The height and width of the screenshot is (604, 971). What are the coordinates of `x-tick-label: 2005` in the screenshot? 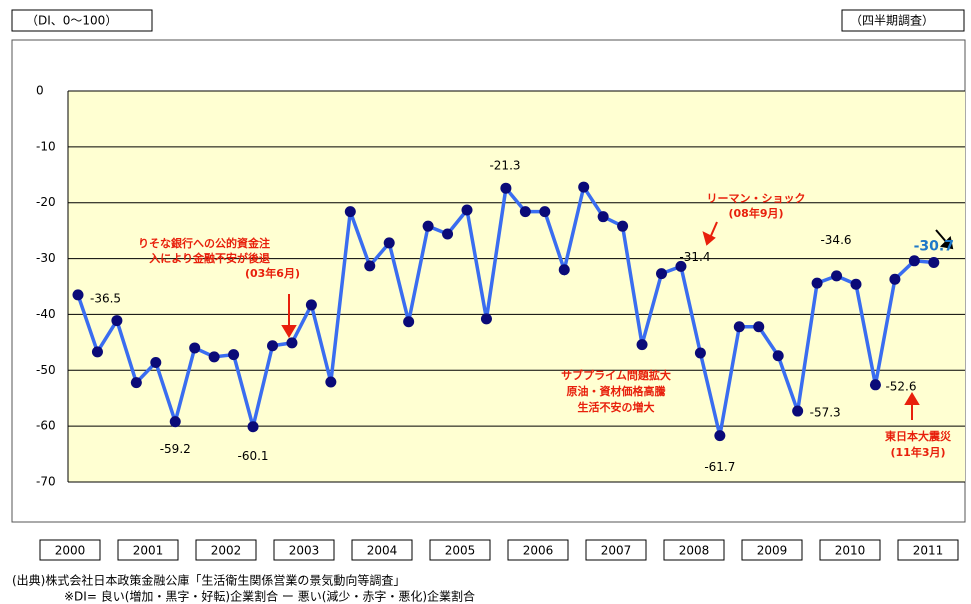 It's located at (460, 551).